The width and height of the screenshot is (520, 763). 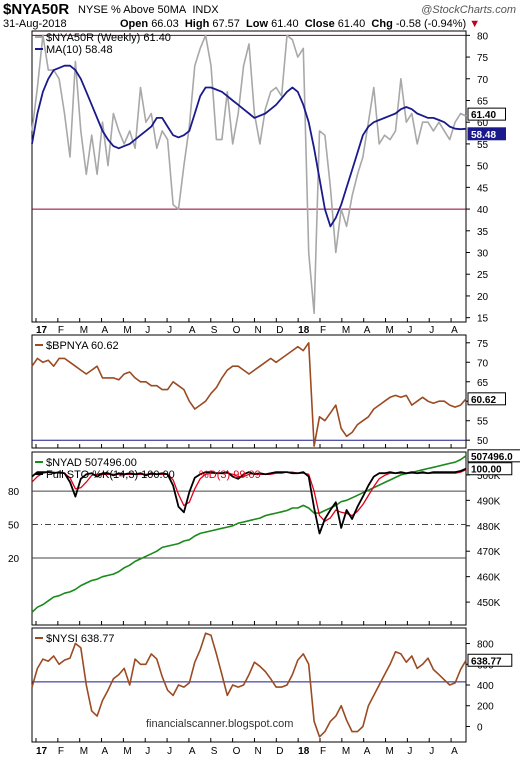 What do you see at coordinates (489, 603) in the screenshot?
I see `y-tick-label: 450K` at bounding box center [489, 603].